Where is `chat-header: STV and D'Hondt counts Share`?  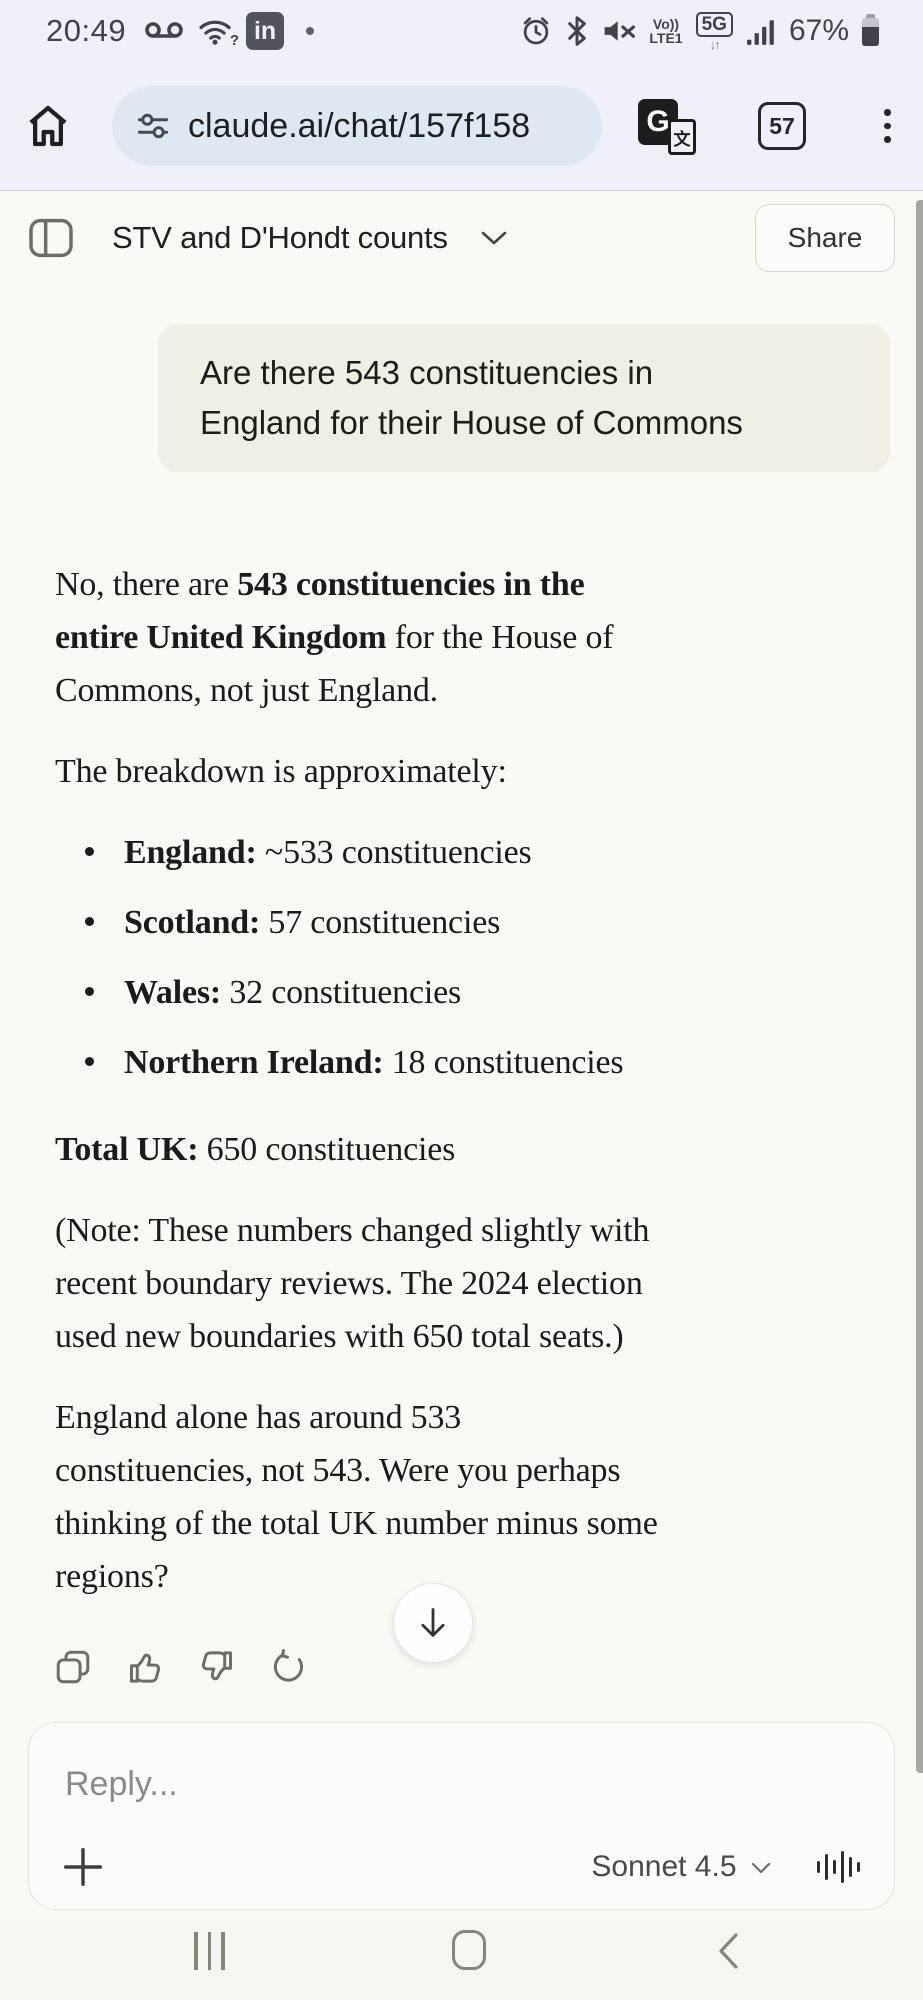
chat-header: STV and D'Hondt counts Share is located at coordinates (461, 238).